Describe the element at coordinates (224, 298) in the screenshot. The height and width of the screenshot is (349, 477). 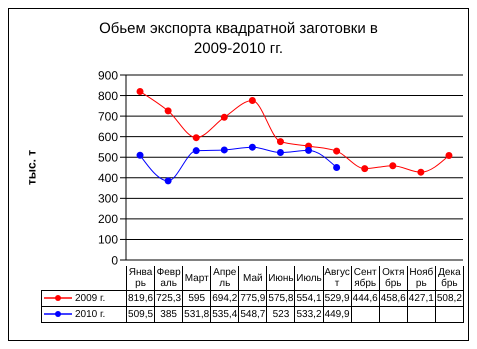
I see `data-label: 694,2` at that location.